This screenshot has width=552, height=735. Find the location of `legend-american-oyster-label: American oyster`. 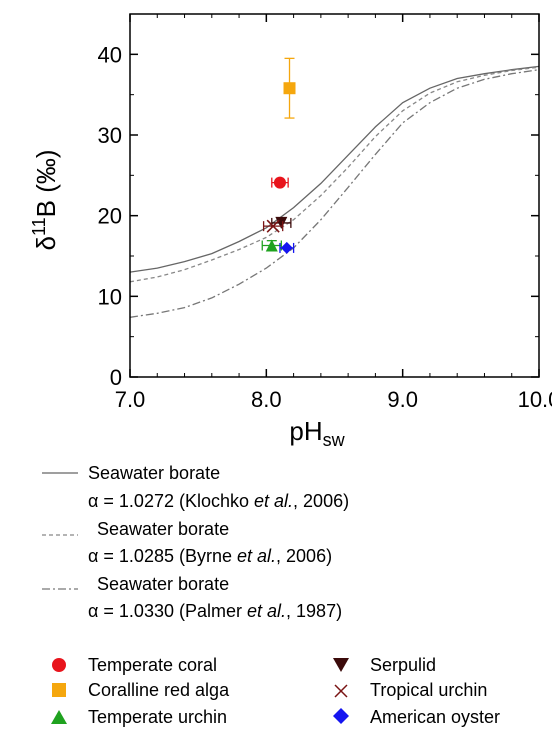

legend-american-oyster-label: American oyster is located at coordinates (435, 717).